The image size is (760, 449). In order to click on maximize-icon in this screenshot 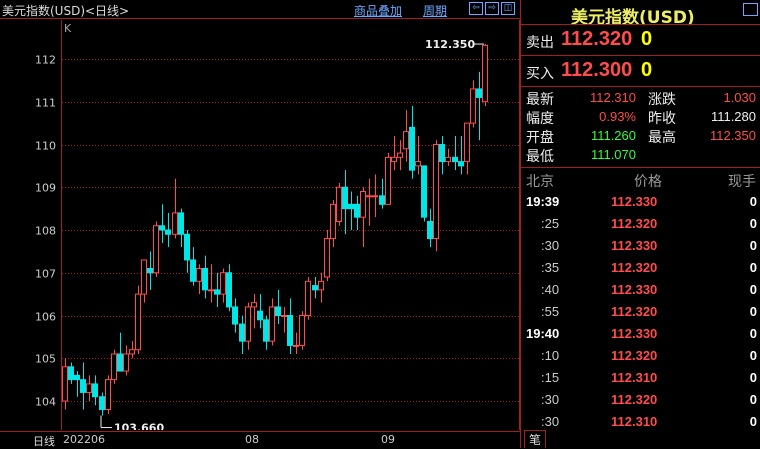, I will do `click(750, 9)`.